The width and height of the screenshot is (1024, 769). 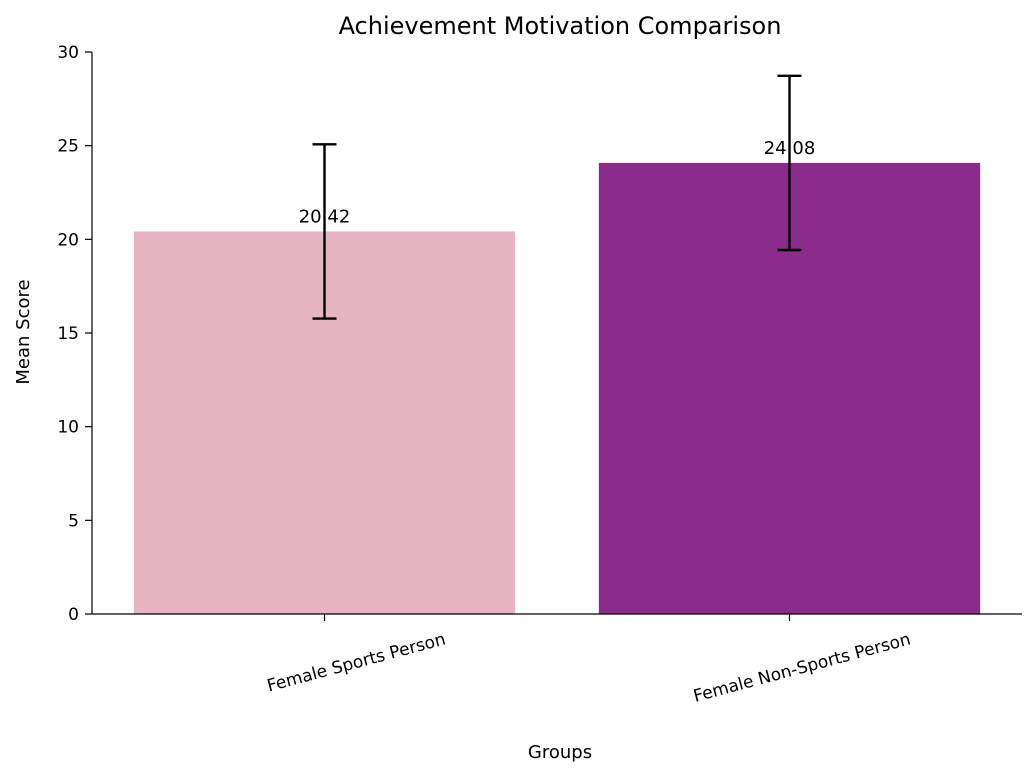 I want to click on x-axis-label: Groups, so click(x=560, y=752).